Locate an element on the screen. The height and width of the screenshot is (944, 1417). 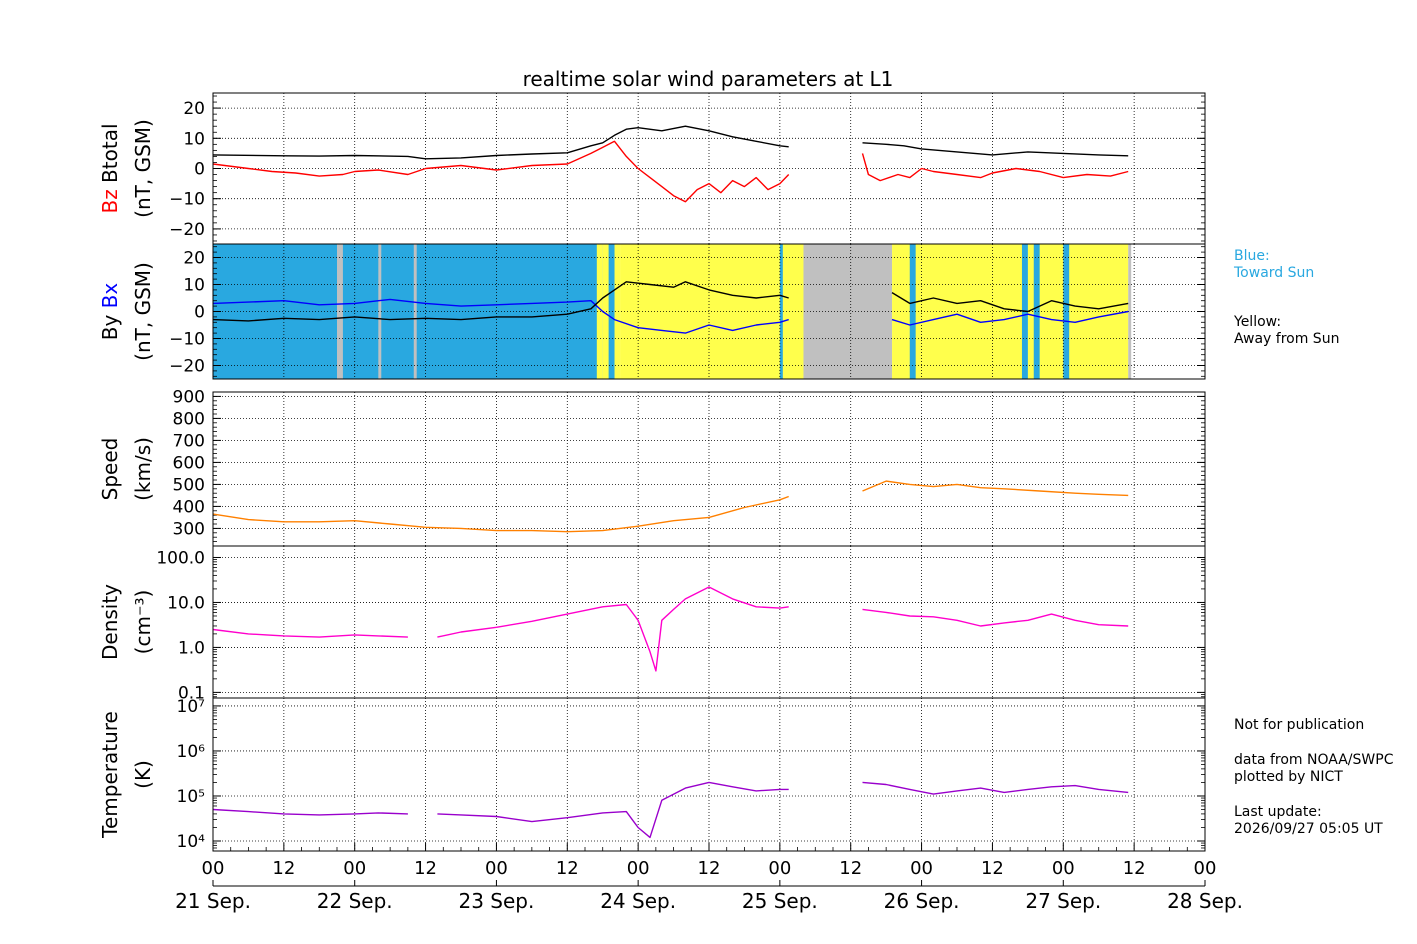
y-axis-label: Density is located at coordinates (110, 622).